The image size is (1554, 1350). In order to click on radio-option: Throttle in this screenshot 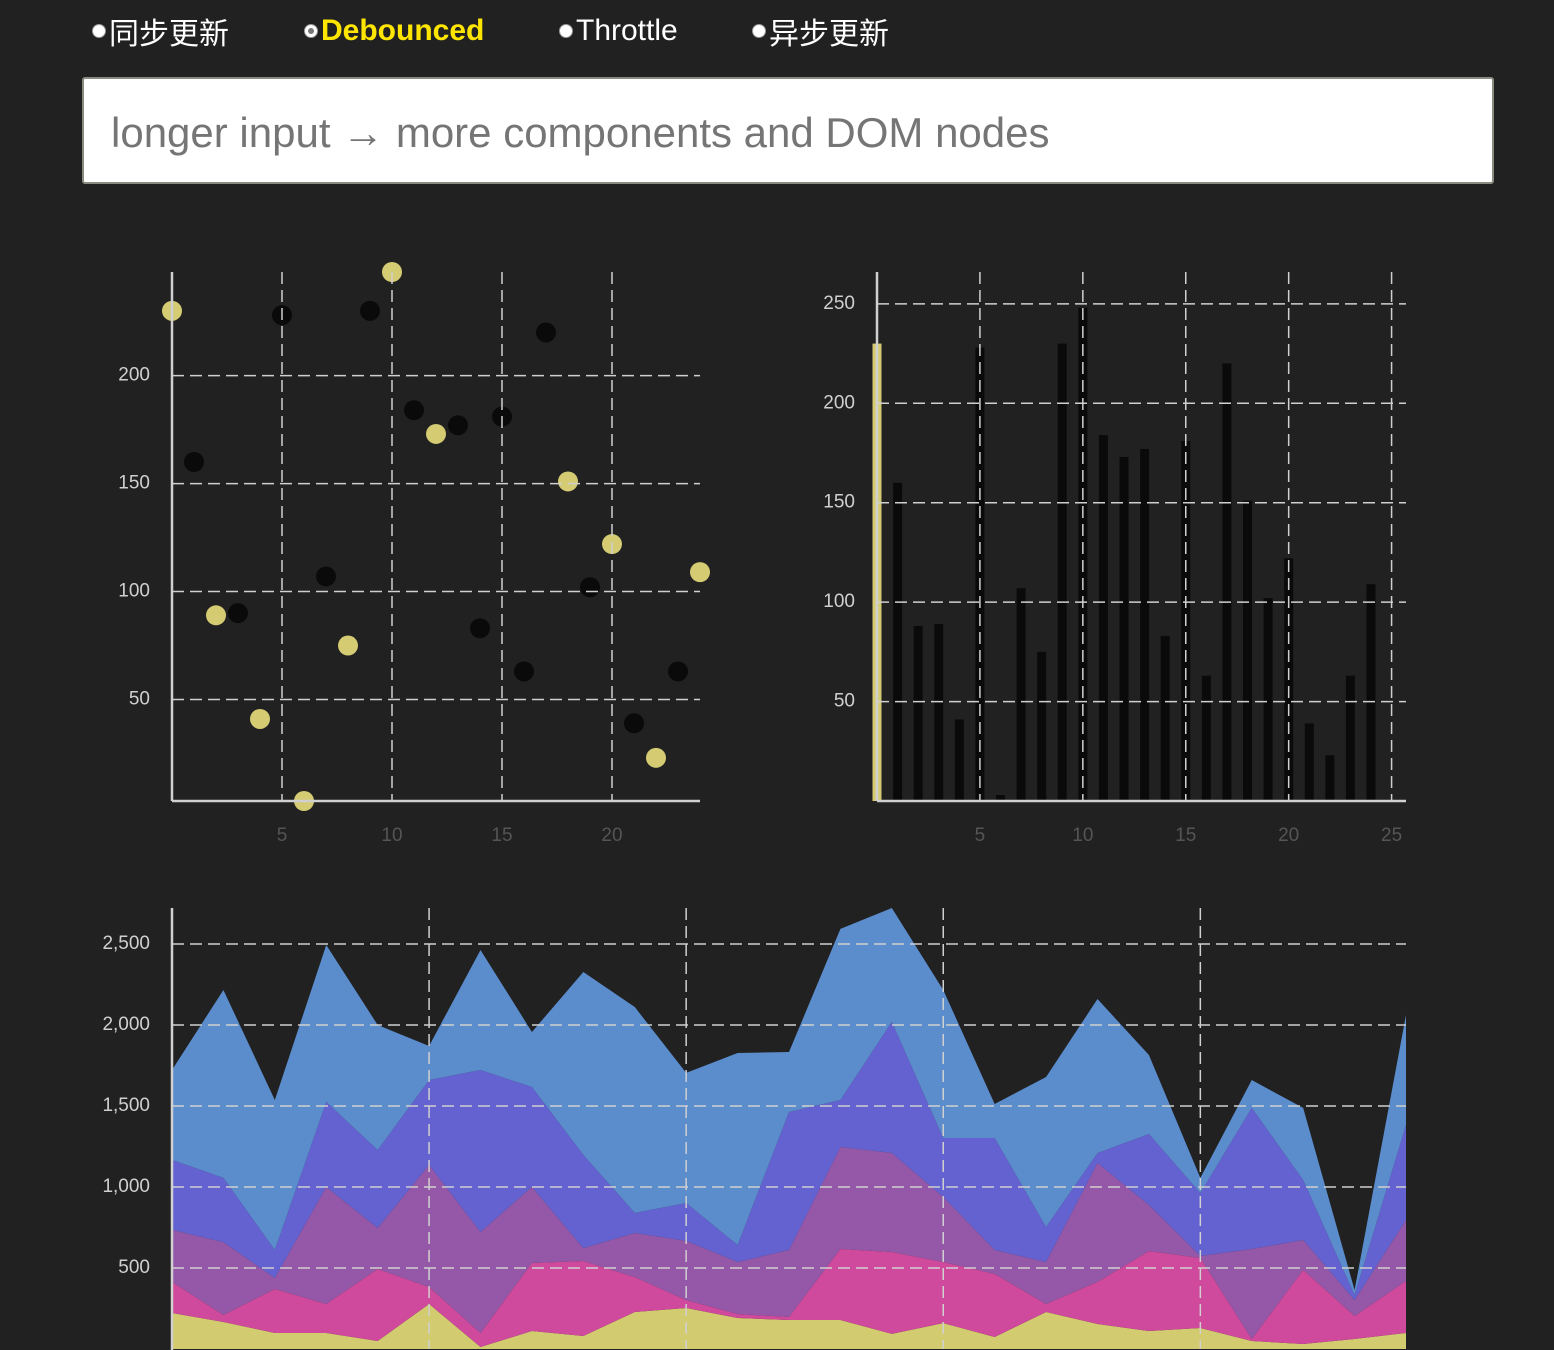, I will do `click(618, 31)`.